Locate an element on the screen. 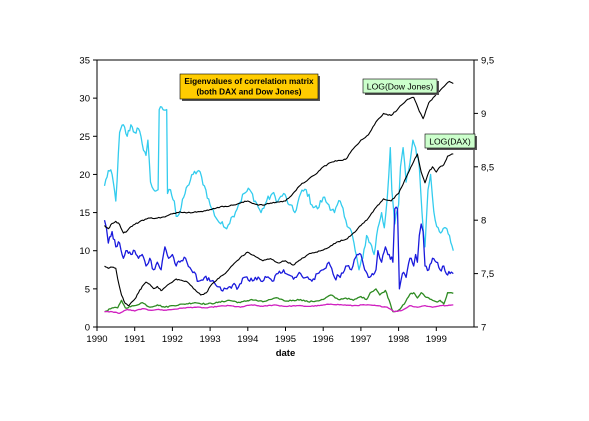 The height and width of the screenshot is (421, 589). y2-tick-label: 9,5 is located at coordinates (487, 61).